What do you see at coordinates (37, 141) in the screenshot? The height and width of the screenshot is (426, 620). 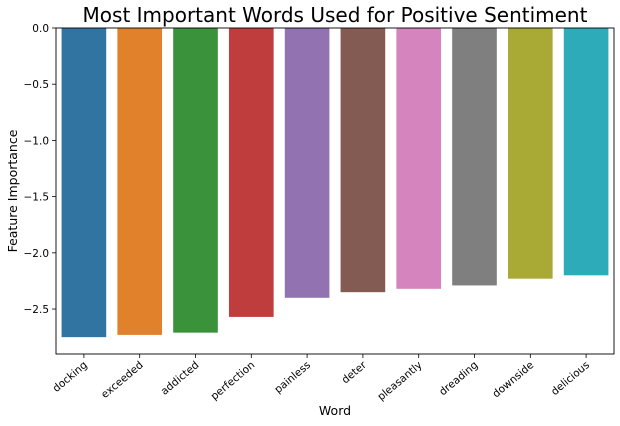 I see `y-tick-label: −1.0` at bounding box center [37, 141].